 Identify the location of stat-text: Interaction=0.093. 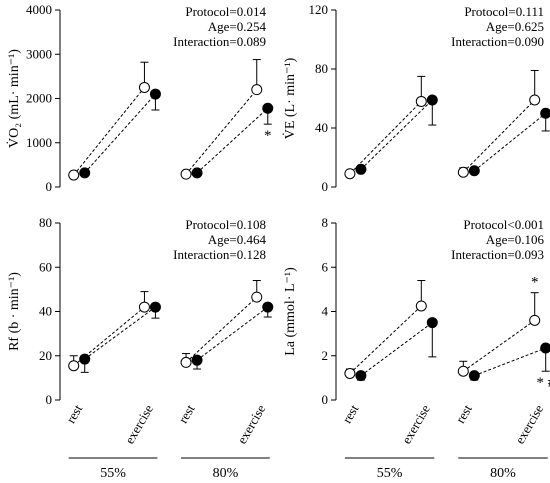
(497, 254).